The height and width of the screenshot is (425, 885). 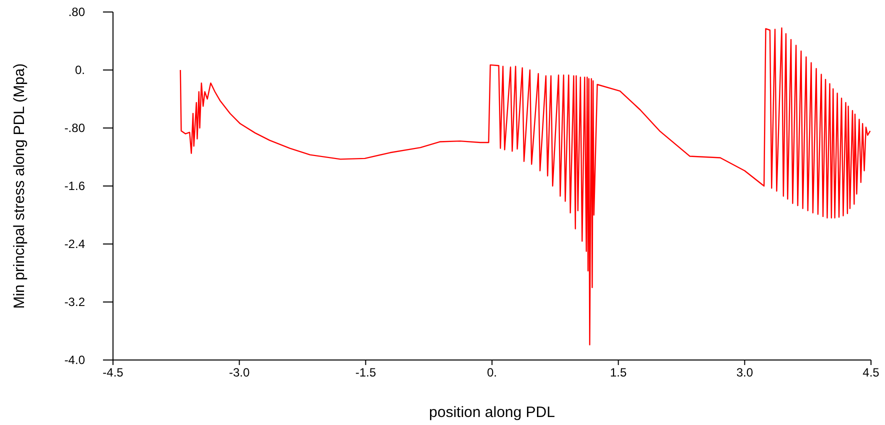 I want to click on x-tick-label: -3.0, so click(x=239, y=373).